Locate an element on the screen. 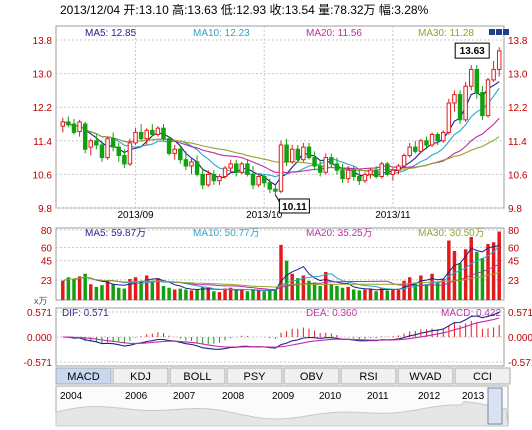  tab-rsi: RSI is located at coordinates (368, 376).